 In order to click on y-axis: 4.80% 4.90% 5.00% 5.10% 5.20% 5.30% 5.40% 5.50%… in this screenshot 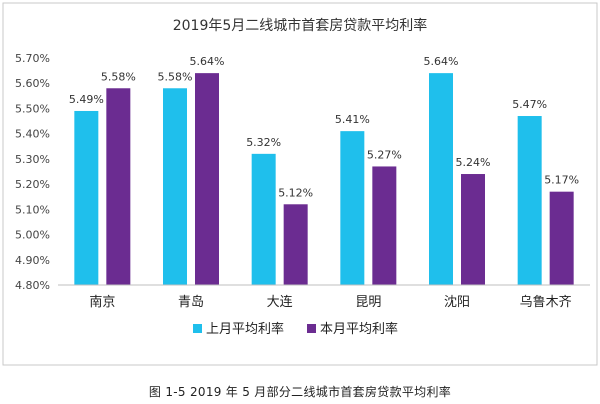, I will do `click(32, 172)`.